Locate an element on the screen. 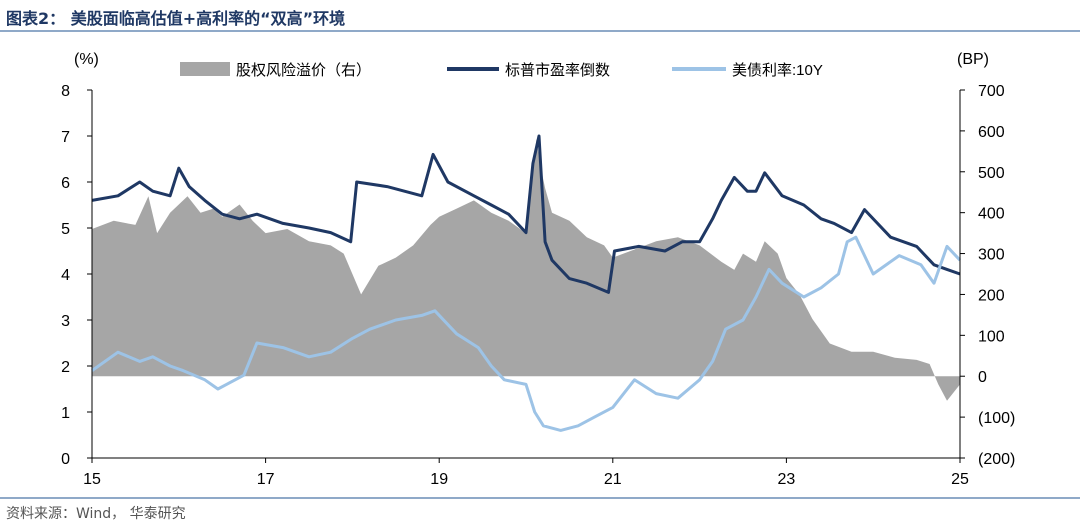  title-rule is located at coordinates (540, 31).